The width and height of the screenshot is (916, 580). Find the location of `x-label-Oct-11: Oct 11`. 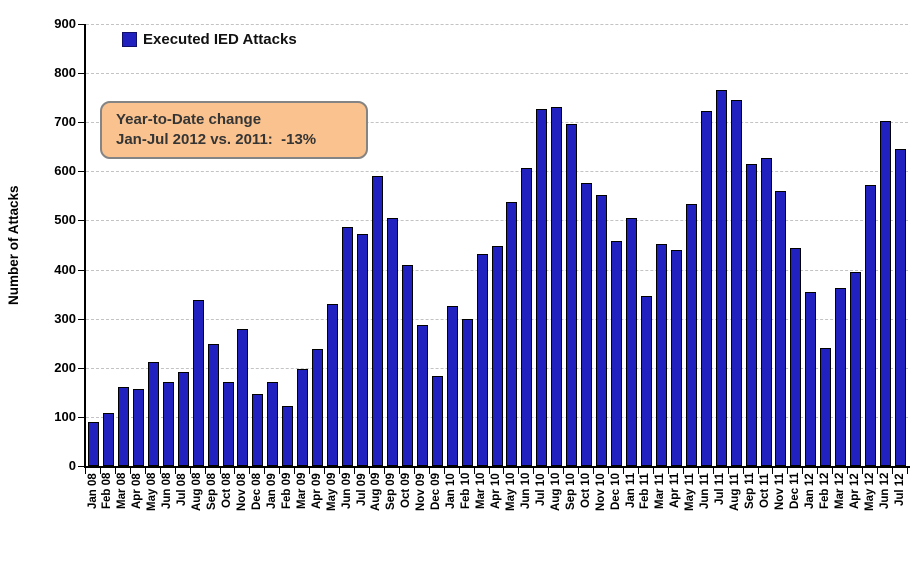

x-label-Oct-11: Oct 11 is located at coordinates (765, 490).